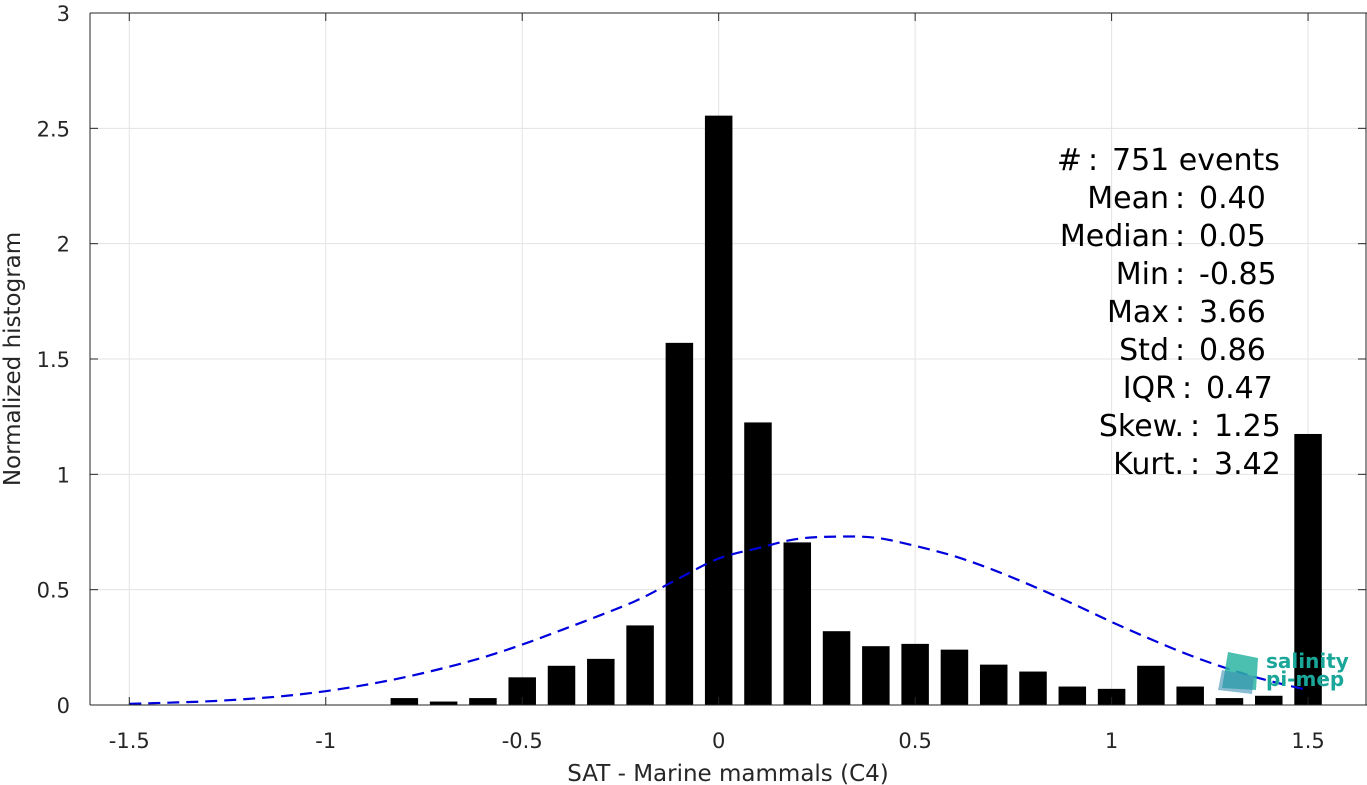  Describe the element at coordinates (1239, 388) in the screenshot. I see `stat-value: 0.47` at that location.